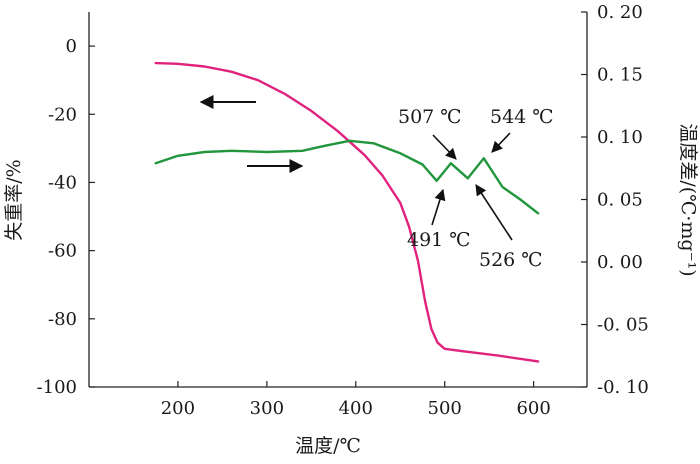 This screenshot has height=464, width=700. I want to click on y-left-tick-label: -20, so click(62, 114).